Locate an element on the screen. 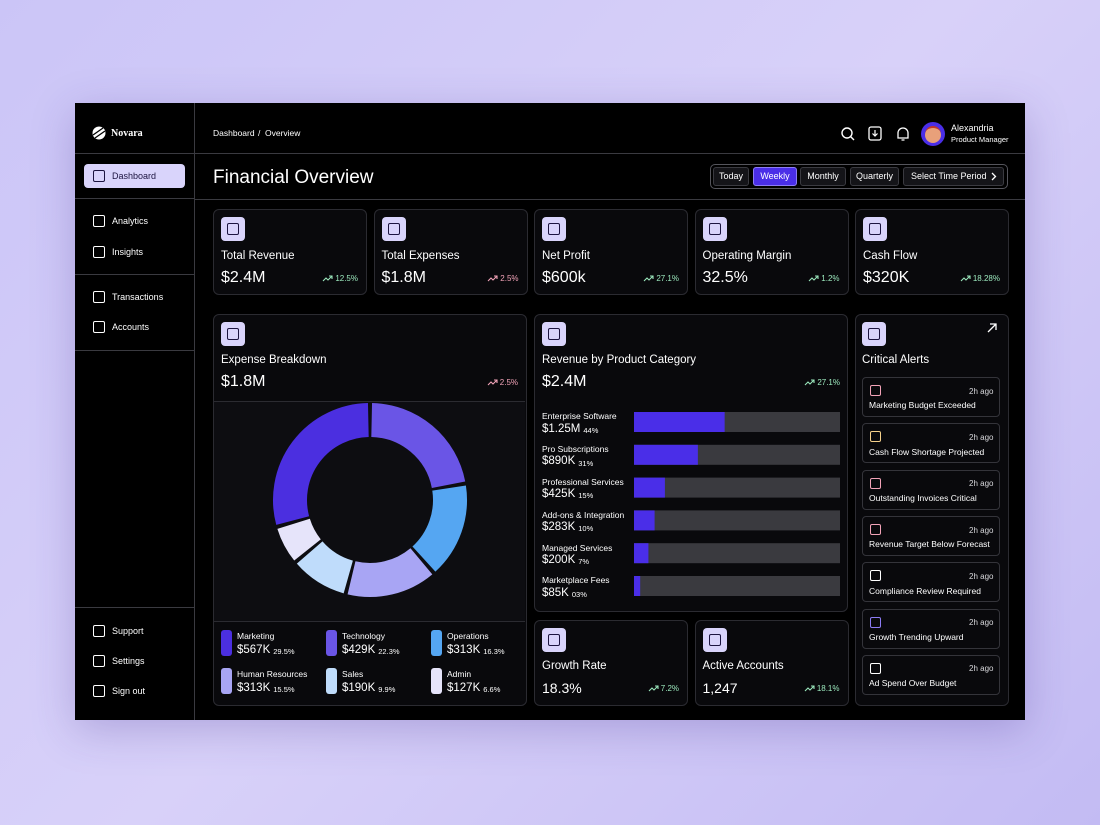  nav-item: Sign out is located at coordinates (129, 691).